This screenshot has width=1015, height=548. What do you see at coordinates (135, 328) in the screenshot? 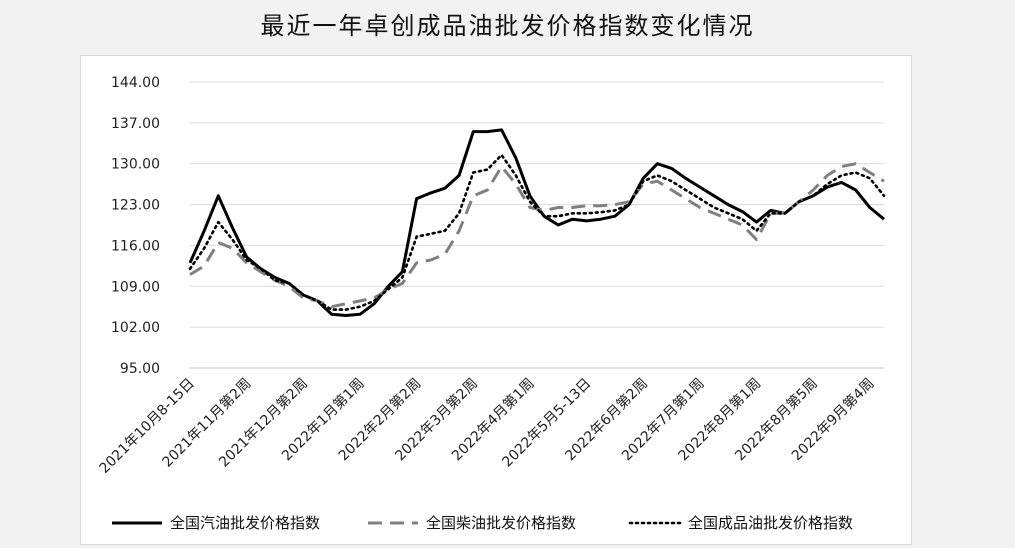
I see `y-tick-label: 102.00` at bounding box center [135, 328].